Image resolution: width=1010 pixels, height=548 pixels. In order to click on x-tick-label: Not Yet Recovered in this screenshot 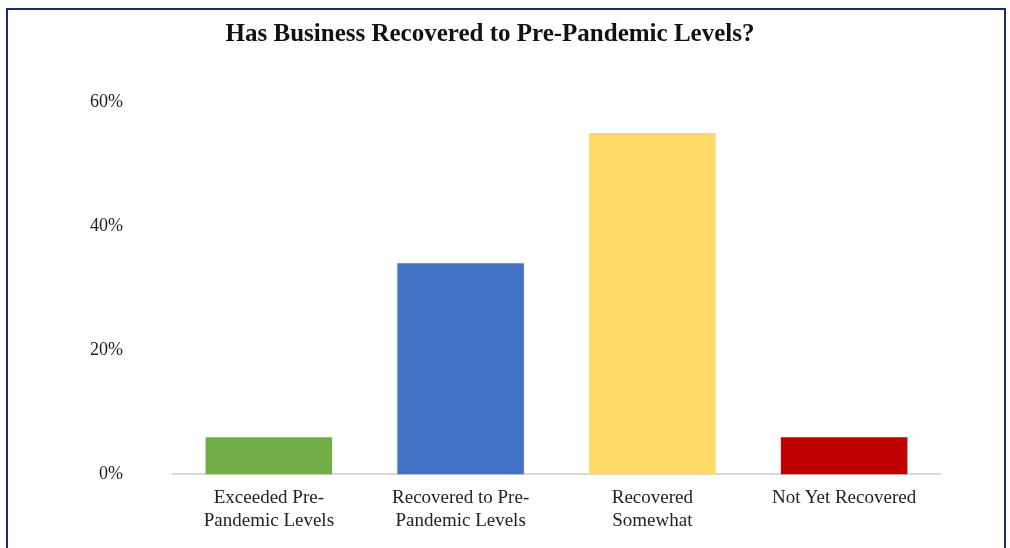, I will do `click(844, 496)`.